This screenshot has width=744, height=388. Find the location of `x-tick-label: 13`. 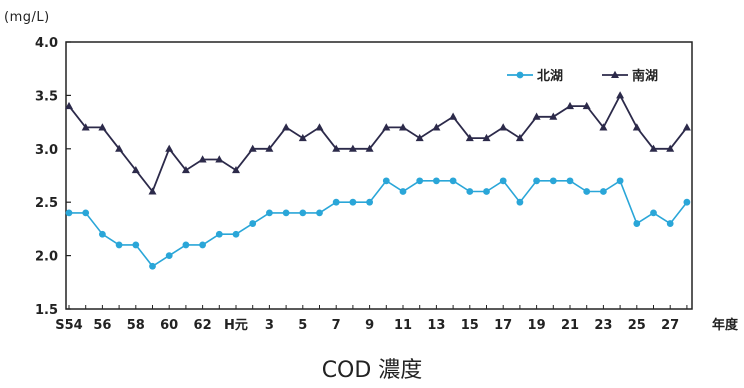

x-tick-label: 13 is located at coordinates (436, 325).